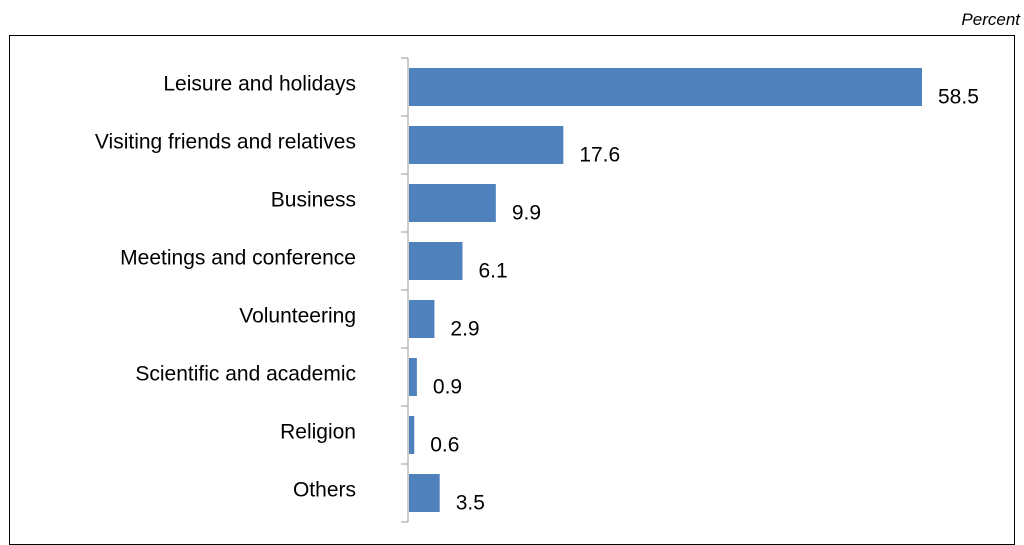 The height and width of the screenshot is (545, 1024). What do you see at coordinates (492, 271) in the screenshot?
I see `value-label: 6.1` at bounding box center [492, 271].